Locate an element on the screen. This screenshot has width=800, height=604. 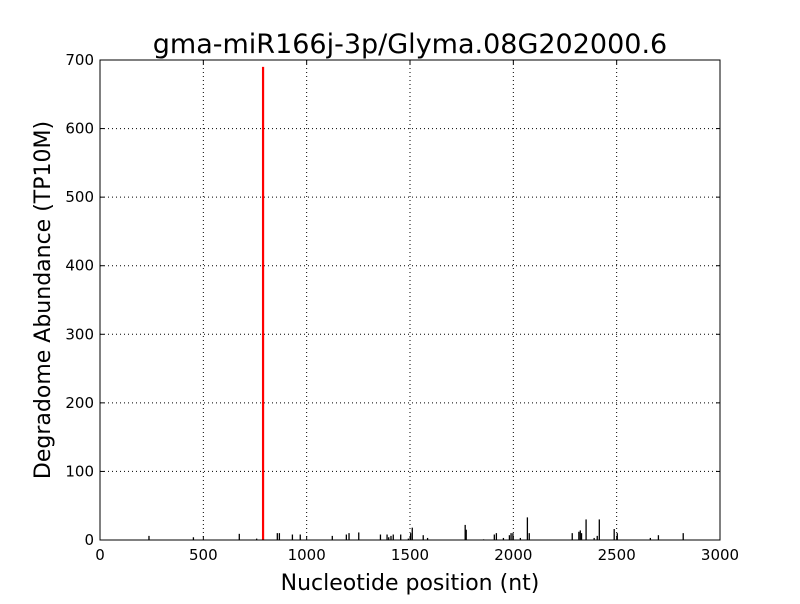
x-tick-label: 2000 is located at coordinates (513, 555).